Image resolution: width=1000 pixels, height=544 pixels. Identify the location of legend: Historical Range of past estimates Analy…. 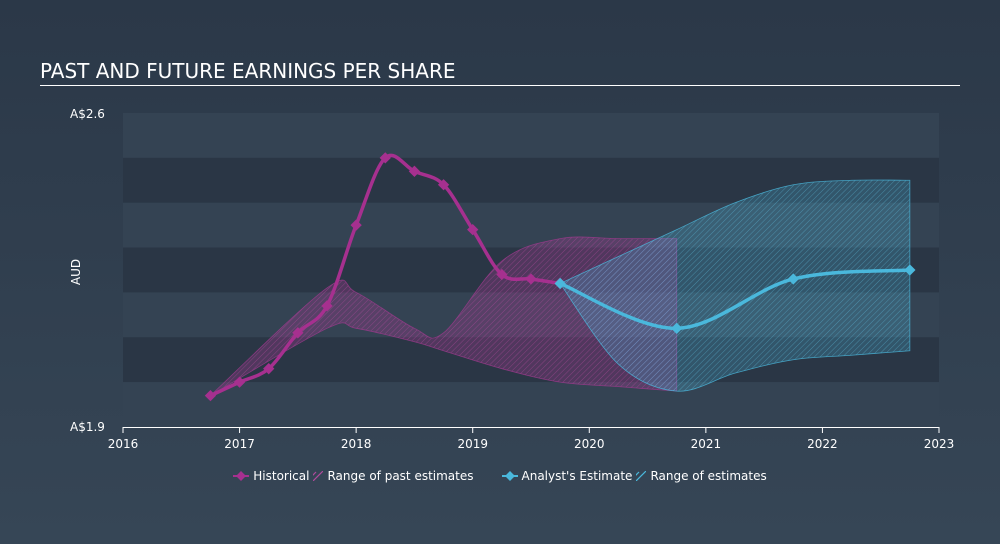
(500, 476).